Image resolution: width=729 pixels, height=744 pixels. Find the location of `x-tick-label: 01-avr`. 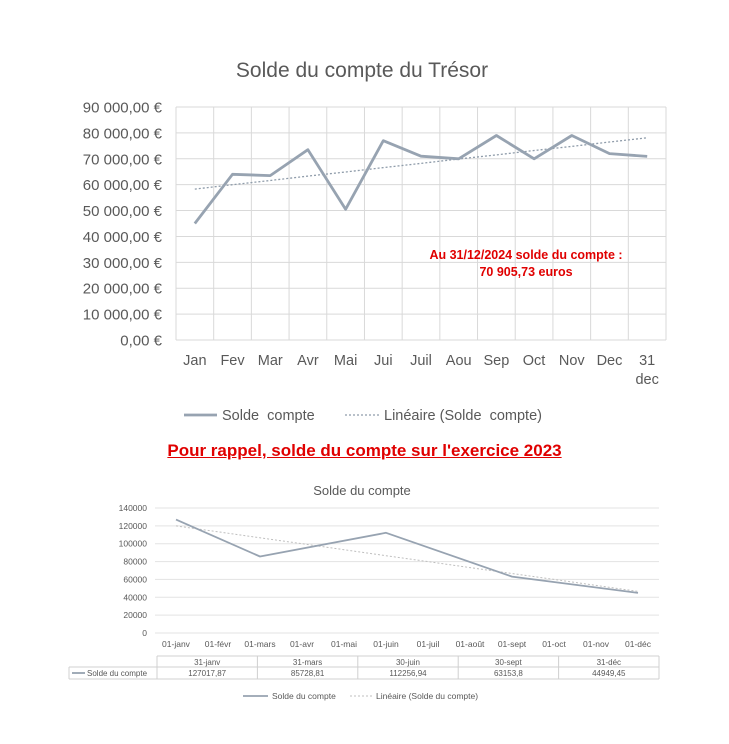

x-tick-label: 01-avr is located at coordinates (302, 644).